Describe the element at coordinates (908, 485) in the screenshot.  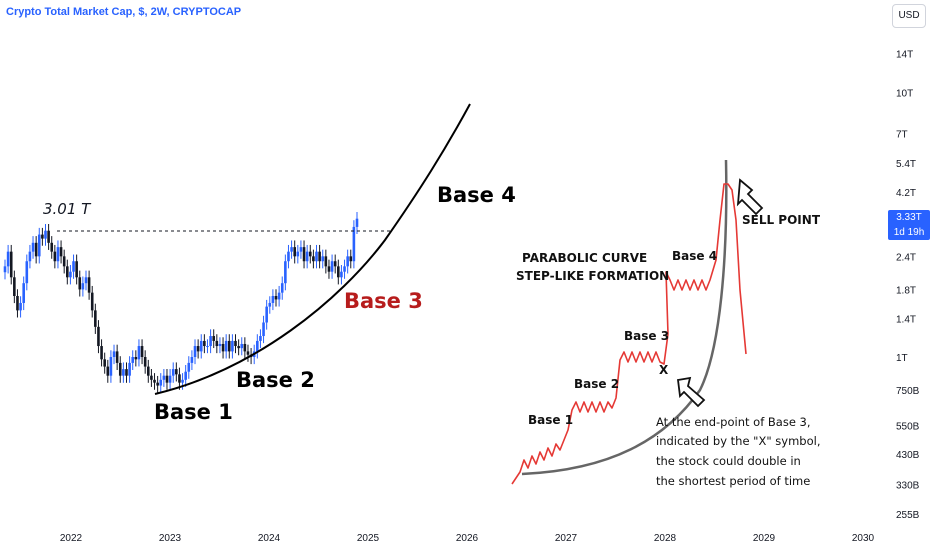
I see `price-tick-label: 330B` at that location.